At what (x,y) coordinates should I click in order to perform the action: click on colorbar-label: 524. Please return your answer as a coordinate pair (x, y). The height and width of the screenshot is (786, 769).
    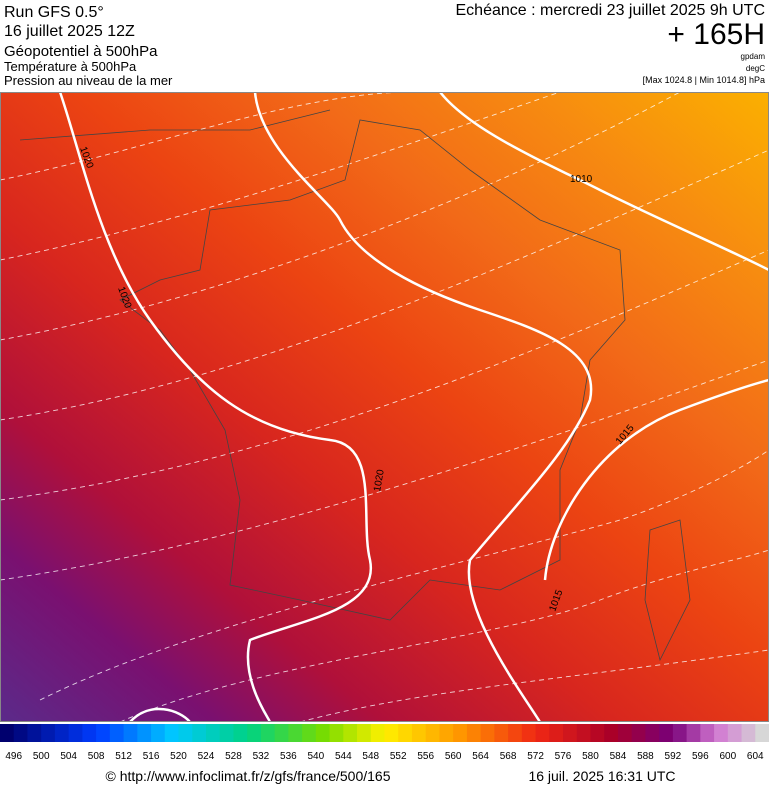
    Looking at the image, I should click on (206, 756).